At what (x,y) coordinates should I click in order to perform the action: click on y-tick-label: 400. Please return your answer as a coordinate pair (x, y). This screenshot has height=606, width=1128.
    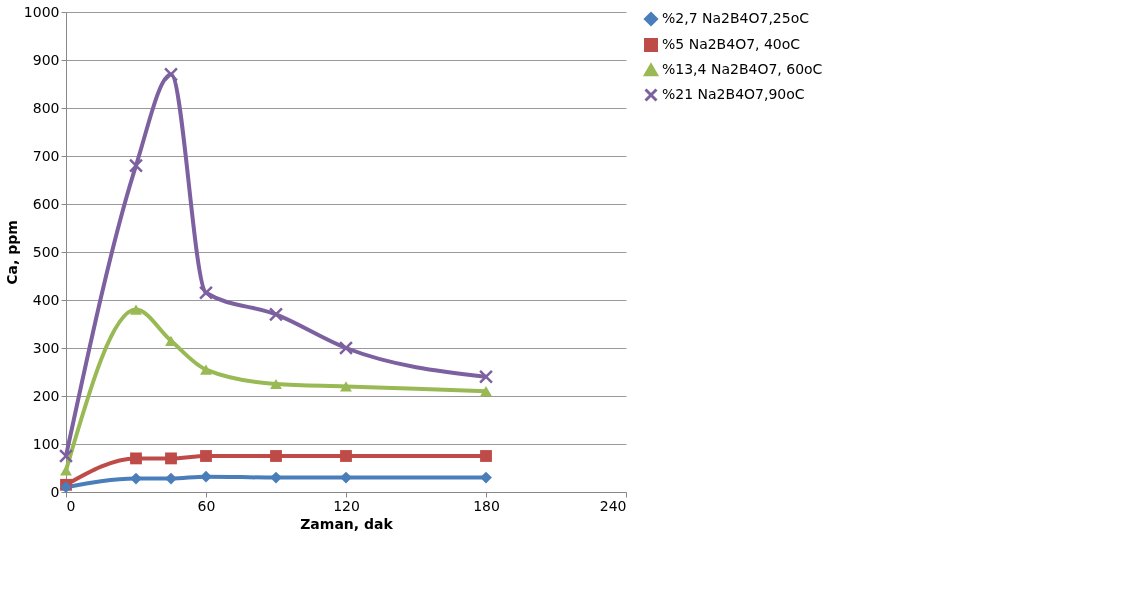
    Looking at the image, I should click on (46, 299).